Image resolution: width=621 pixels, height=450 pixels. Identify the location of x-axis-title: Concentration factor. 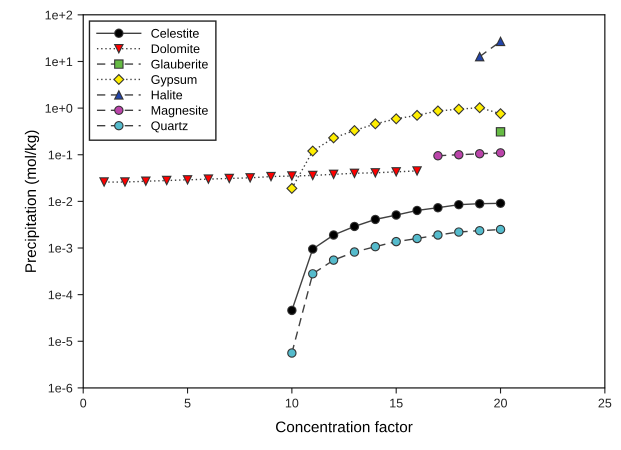
(344, 426).